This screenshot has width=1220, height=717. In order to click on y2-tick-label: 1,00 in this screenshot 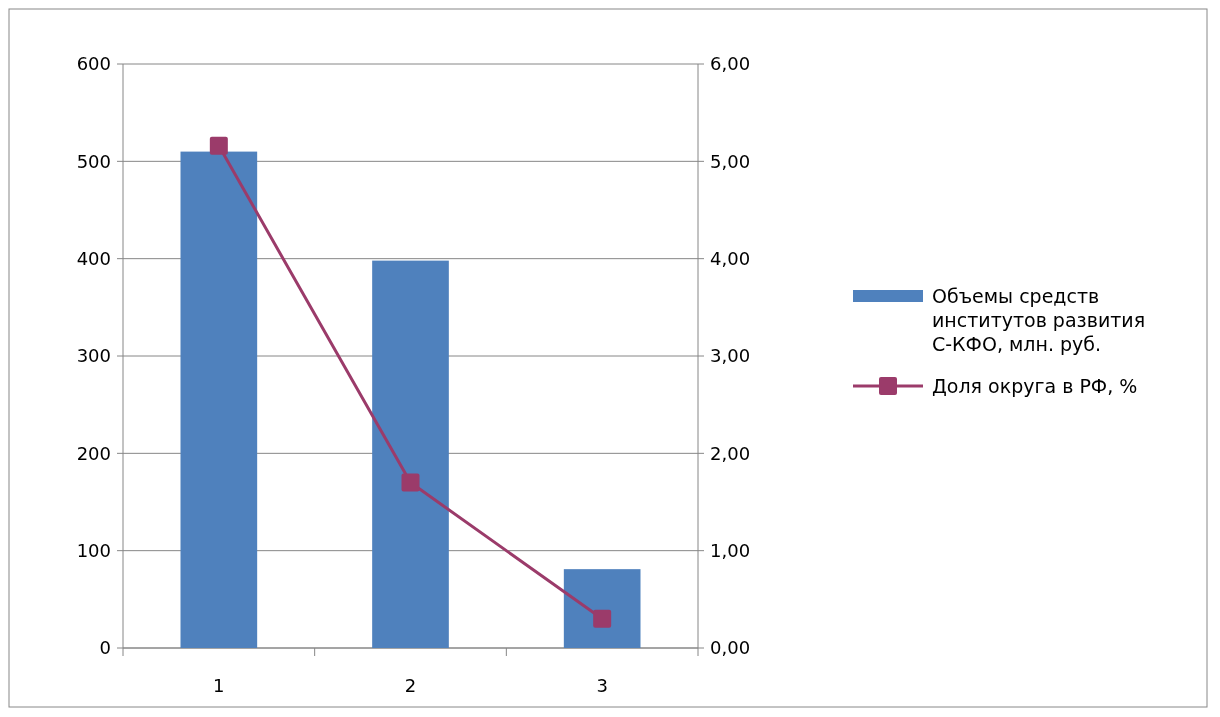, I will do `click(730, 550)`.